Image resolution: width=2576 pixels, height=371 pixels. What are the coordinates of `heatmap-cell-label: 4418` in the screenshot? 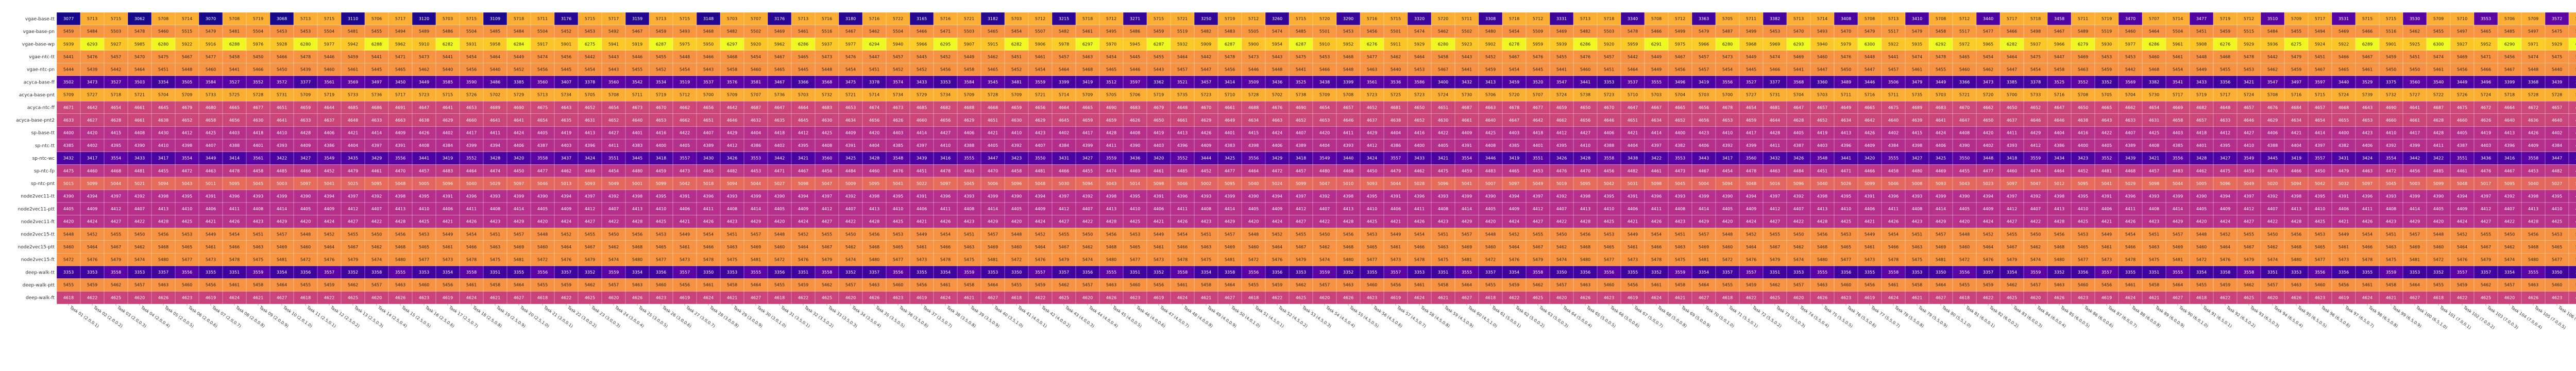 It's located at (258, 133).